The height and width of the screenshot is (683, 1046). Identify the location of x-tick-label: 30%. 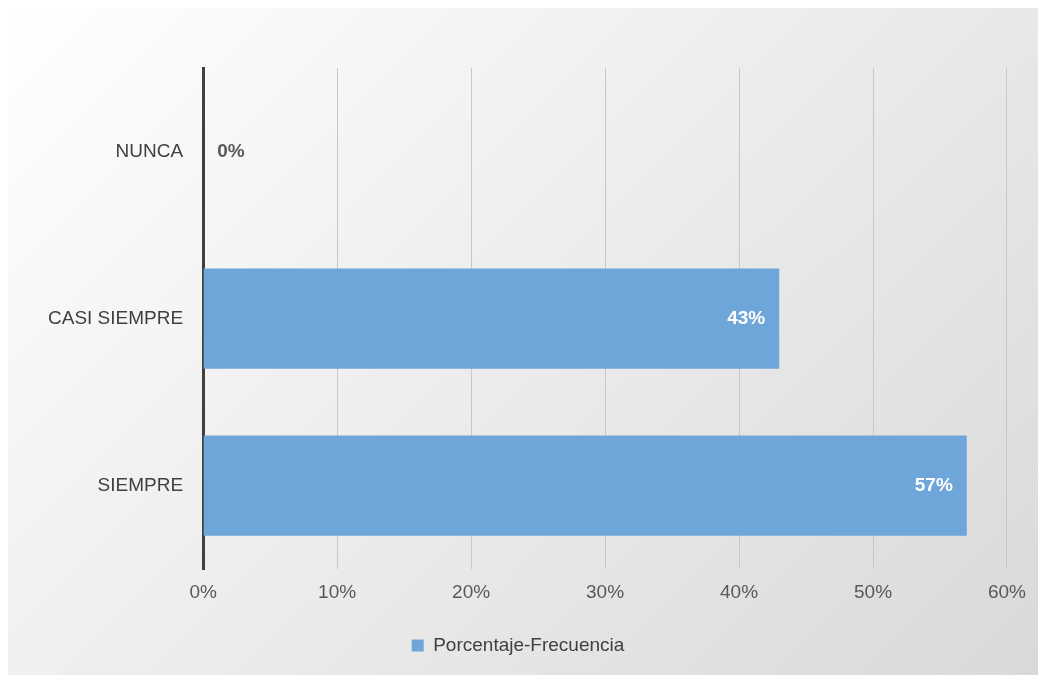
(605, 591).